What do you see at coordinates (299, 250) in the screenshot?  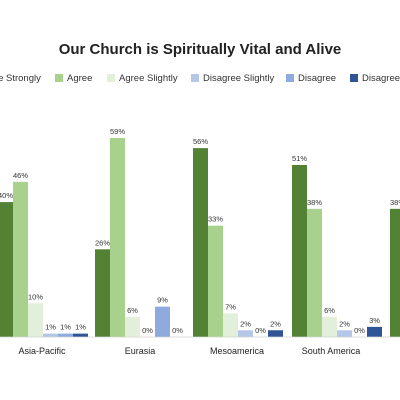 I see `bar-south-america-agree-strongly` at bounding box center [299, 250].